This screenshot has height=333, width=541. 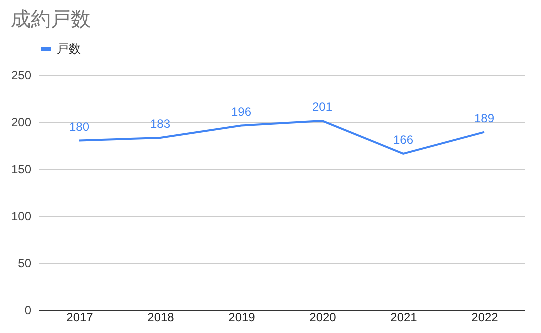 I want to click on chart-title: 成約戸数, so click(x=50, y=20).